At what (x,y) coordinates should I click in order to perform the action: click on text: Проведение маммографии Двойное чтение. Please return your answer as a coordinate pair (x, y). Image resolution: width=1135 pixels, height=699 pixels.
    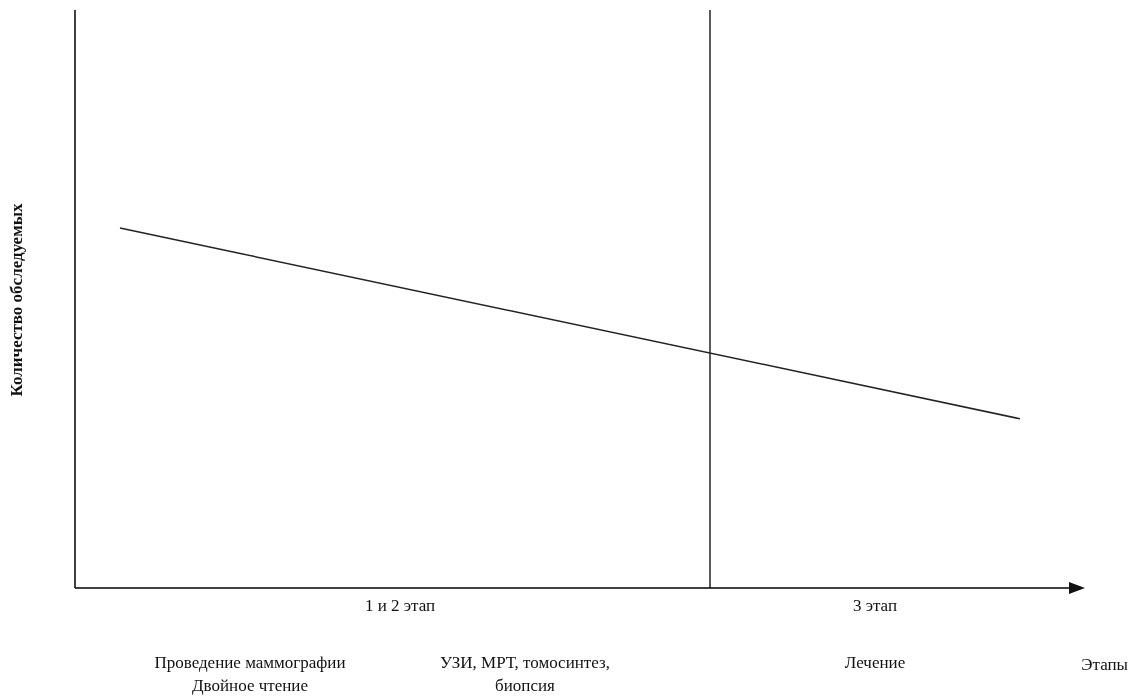
    Looking at the image, I should click on (250, 674).